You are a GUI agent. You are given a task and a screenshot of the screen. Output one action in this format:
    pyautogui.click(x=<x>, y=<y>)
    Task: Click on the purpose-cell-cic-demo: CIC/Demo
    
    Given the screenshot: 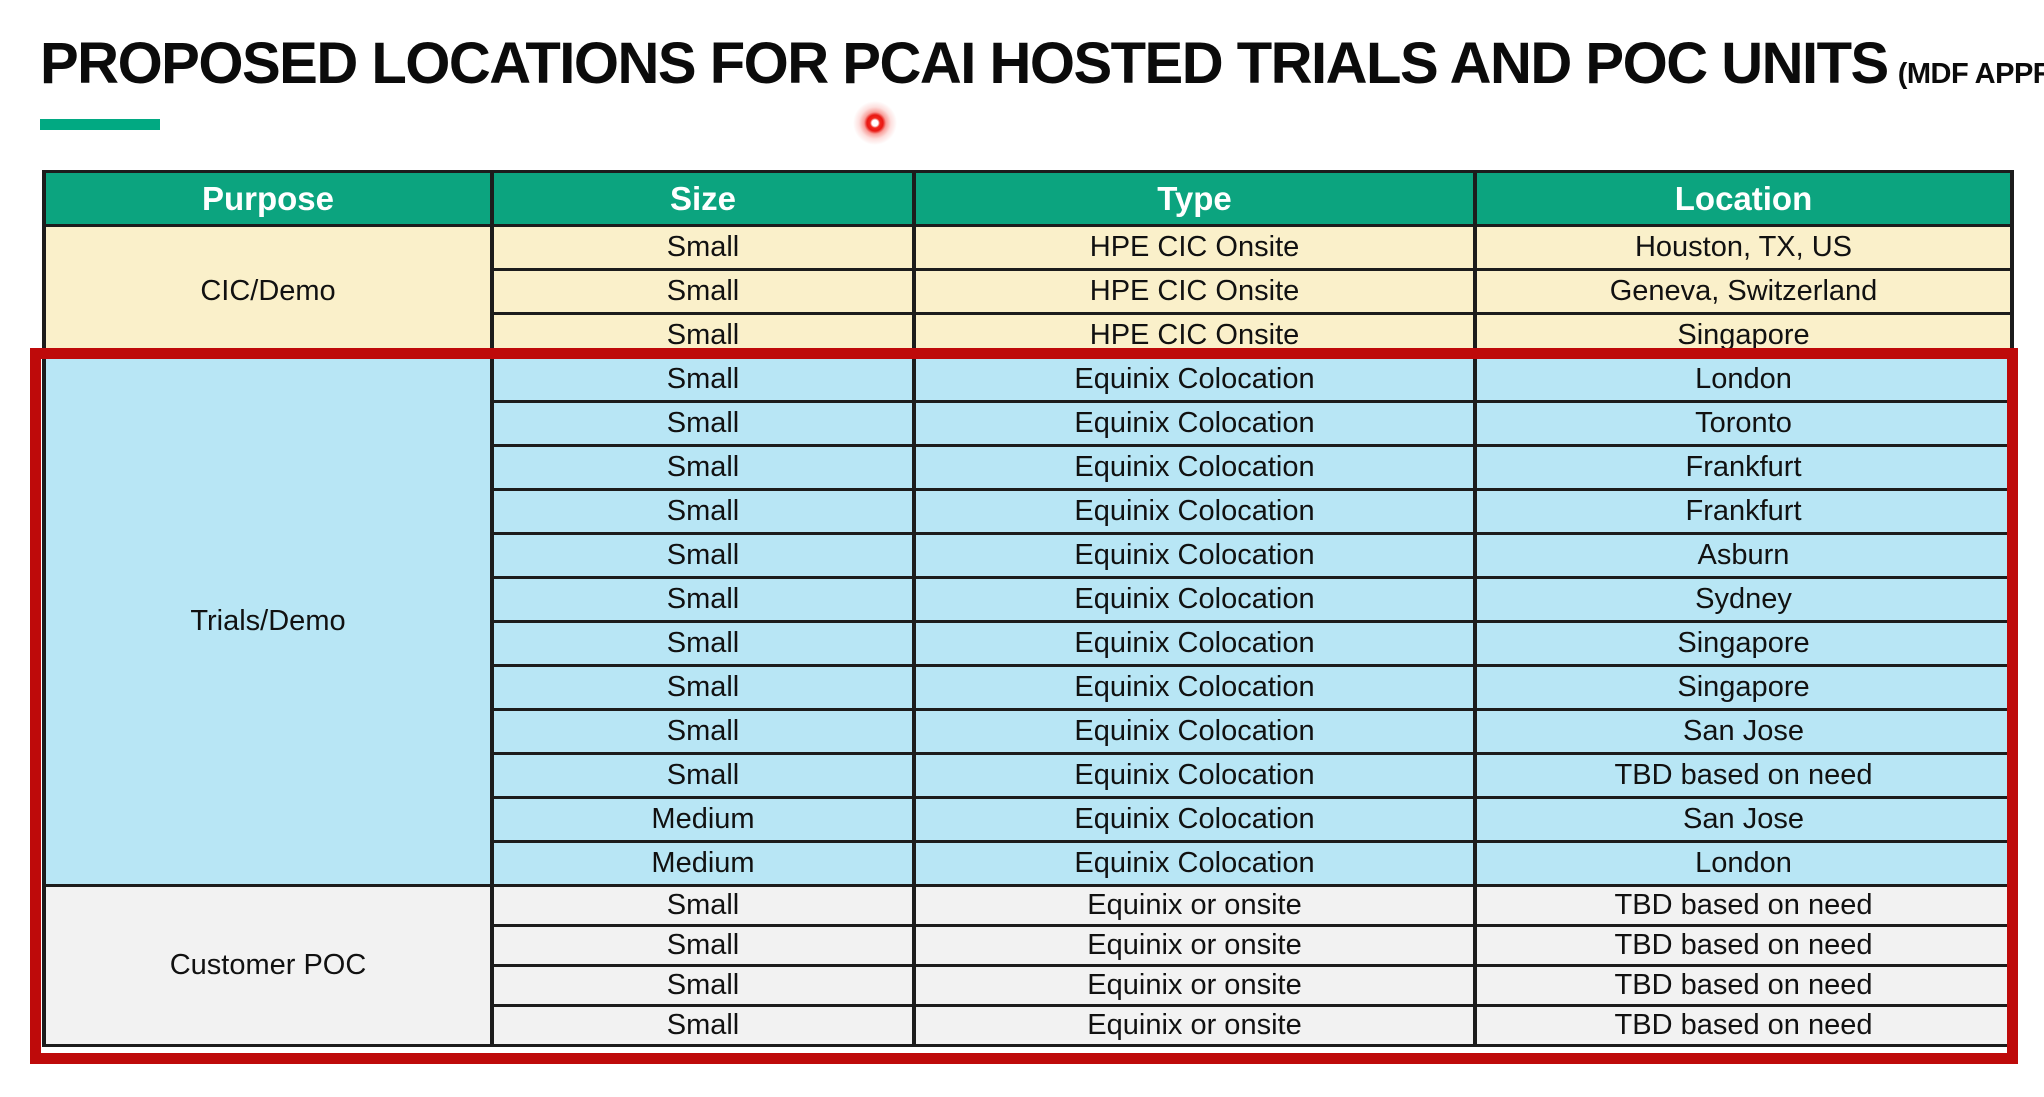 What is the action you would take?
    pyautogui.click(x=268, y=291)
    